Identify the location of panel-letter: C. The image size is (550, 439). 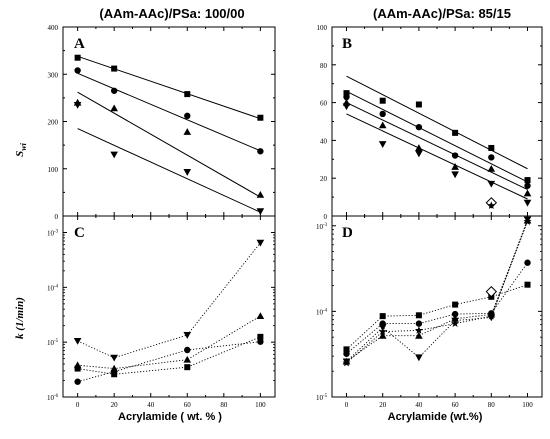
(79, 233).